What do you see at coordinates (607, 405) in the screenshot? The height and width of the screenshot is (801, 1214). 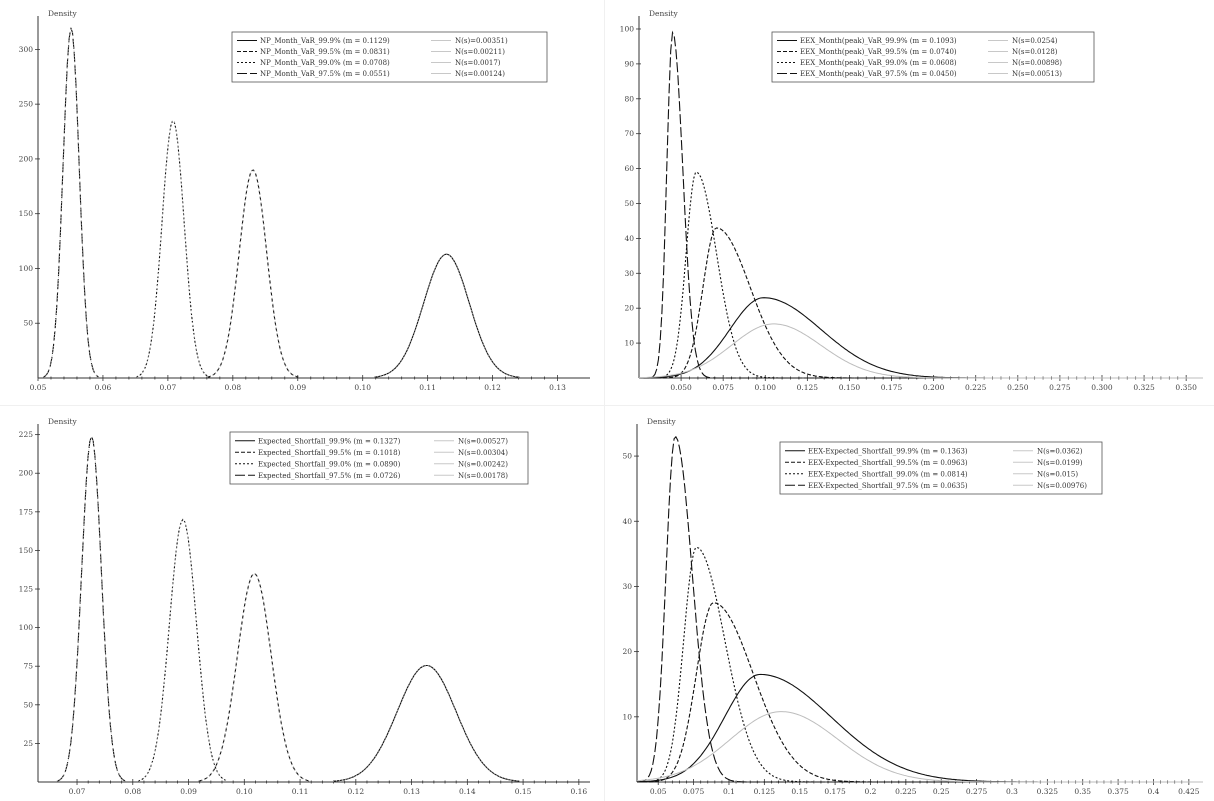 I see `panel-divider-horizontal` at bounding box center [607, 405].